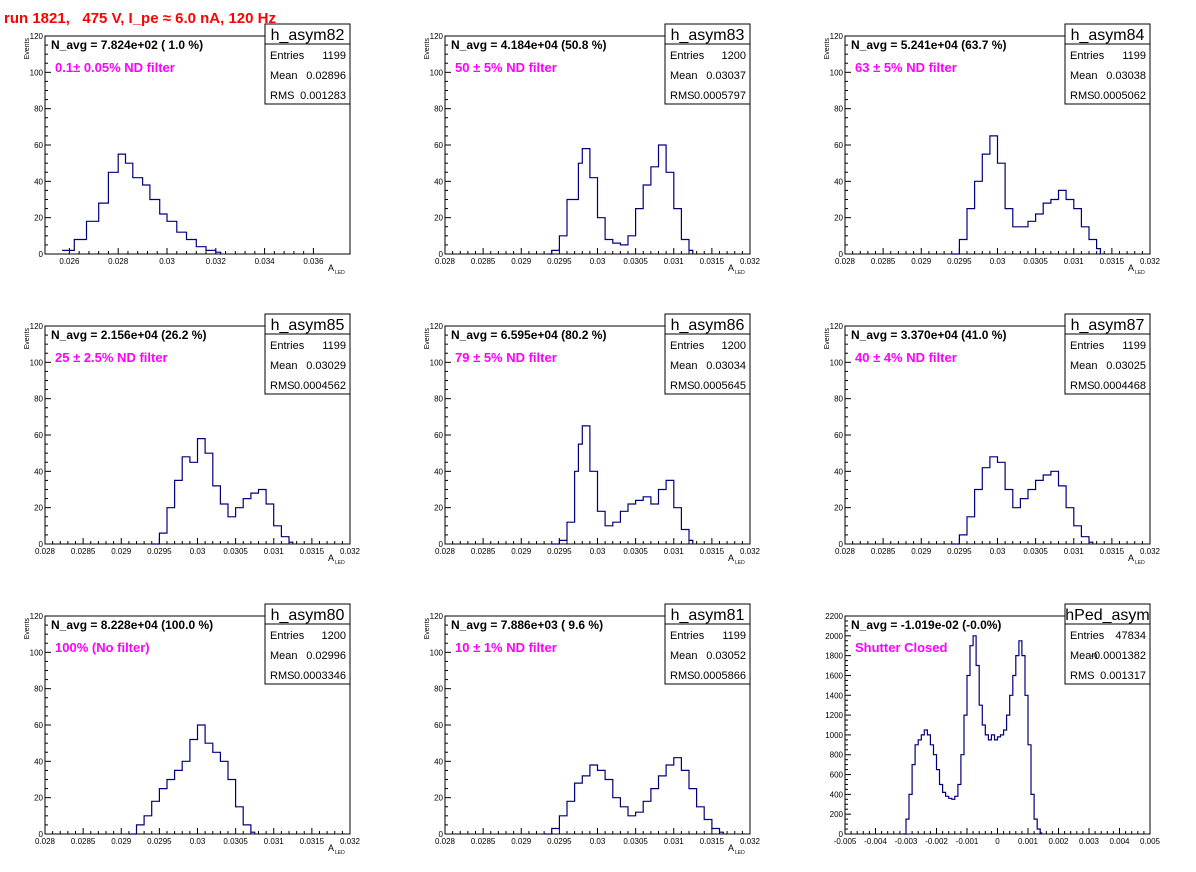  Describe the element at coordinates (1108, 325) in the screenshot. I see `histogram-name: h_asym87` at that location.